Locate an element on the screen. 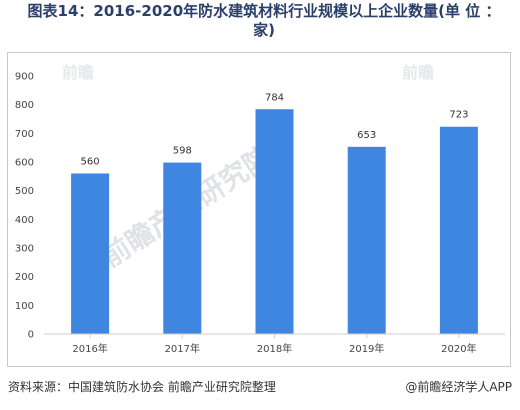 The height and width of the screenshot is (410, 520). footer: 资料来源：中国建筑防水协会 前瞻产业研究院整理 @前瞻经济学人APP is located at coordinates (260, 387).